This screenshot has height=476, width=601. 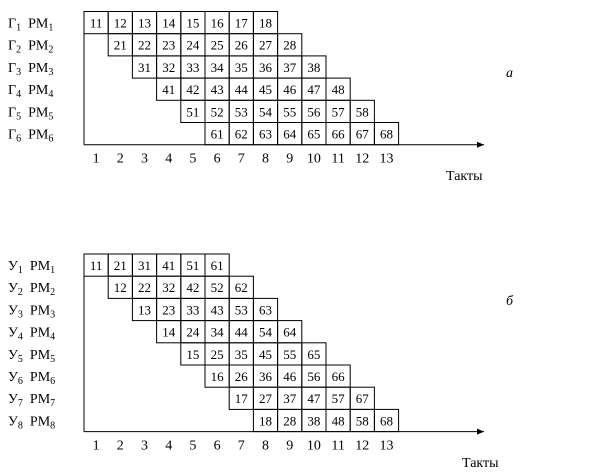 I want to click on diagram-letter: а, so click(x=509, y=73).